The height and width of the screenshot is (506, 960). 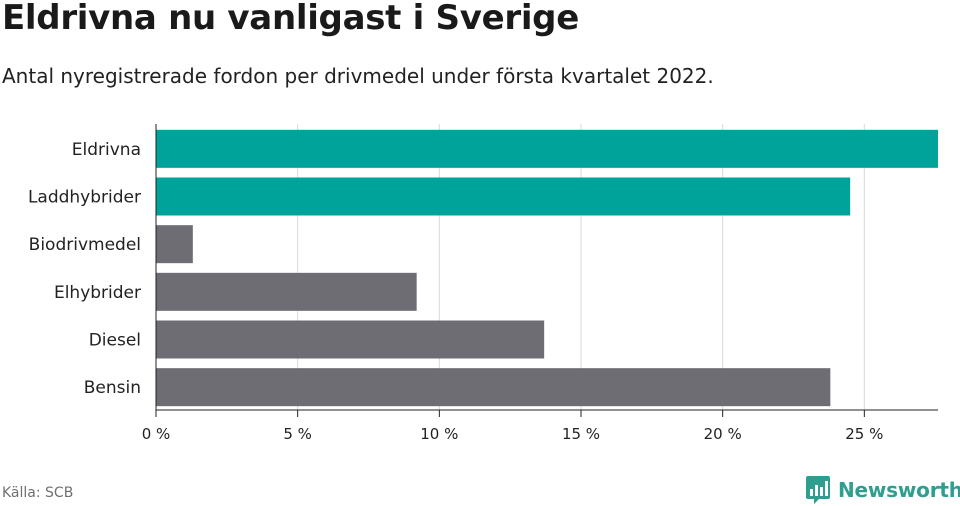 What do you see at coordinates (899, 490) in the screenshot?
I see `brand-name: Newsworthy` at bounding box center [899, 490].